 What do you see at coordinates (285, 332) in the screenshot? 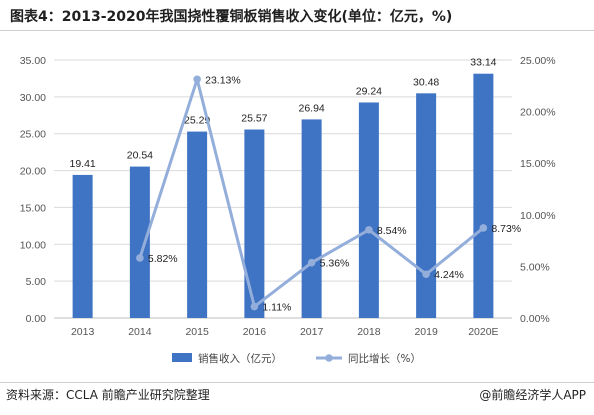
I see `x-axis-ticks: 2013 2014 2015 2016 2017 2018 2019 2020E` at bounding box center [285, 332].